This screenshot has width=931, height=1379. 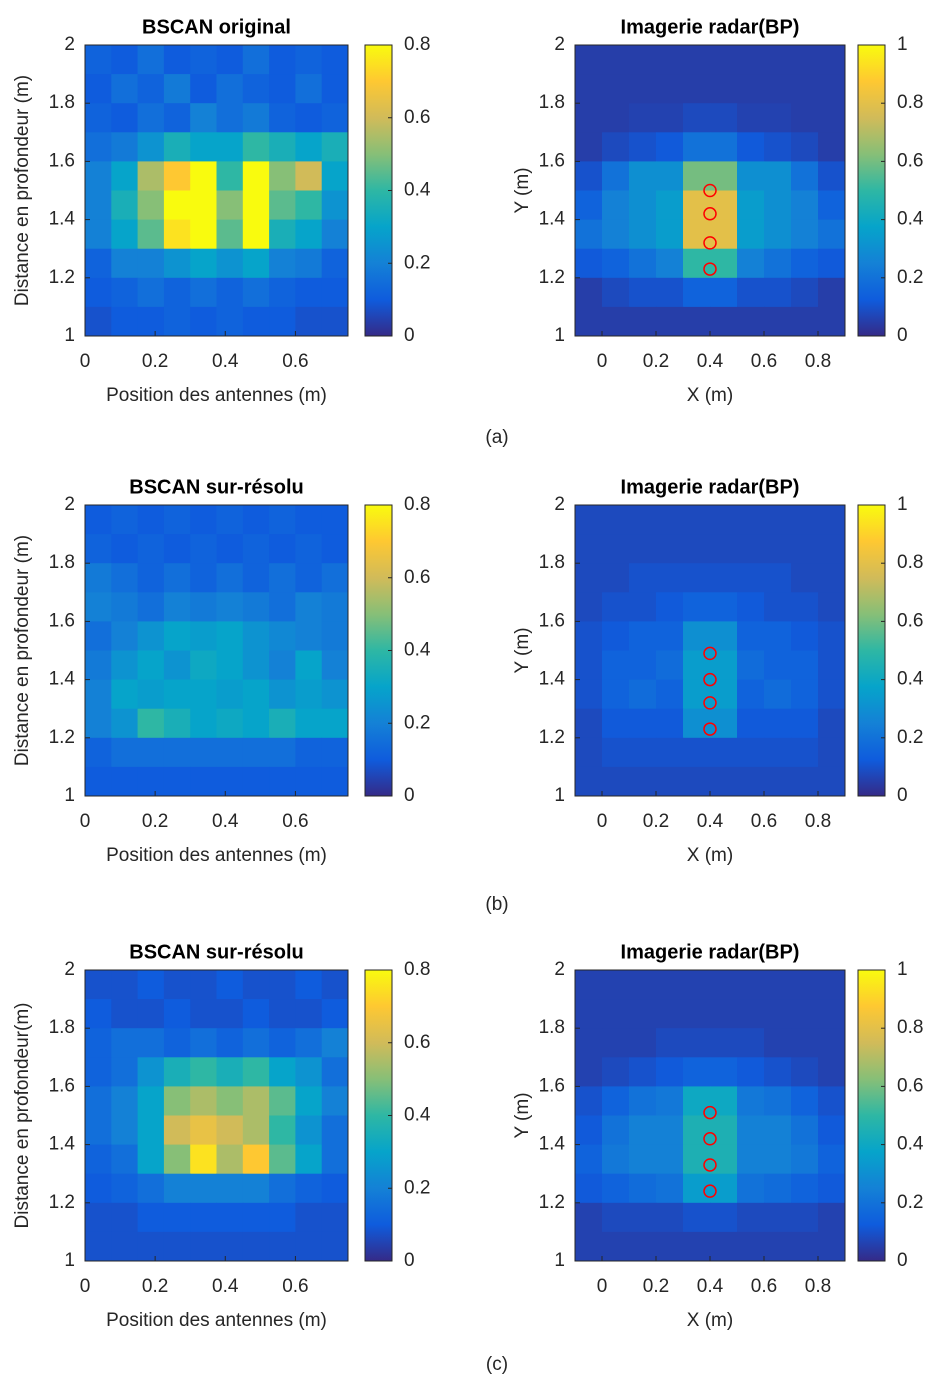 What do you see at coordinates (710, 855) in the screenshot?
I see `x-axis-label: X (m)` at bounding box center [710, 855].